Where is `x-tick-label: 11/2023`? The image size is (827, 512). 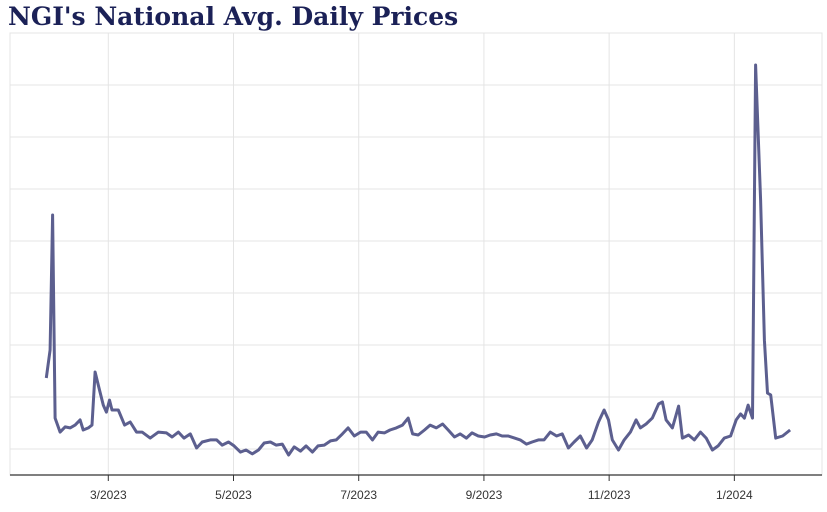
x-tick-label: 11/2023 is located at coordinates (609, 495).